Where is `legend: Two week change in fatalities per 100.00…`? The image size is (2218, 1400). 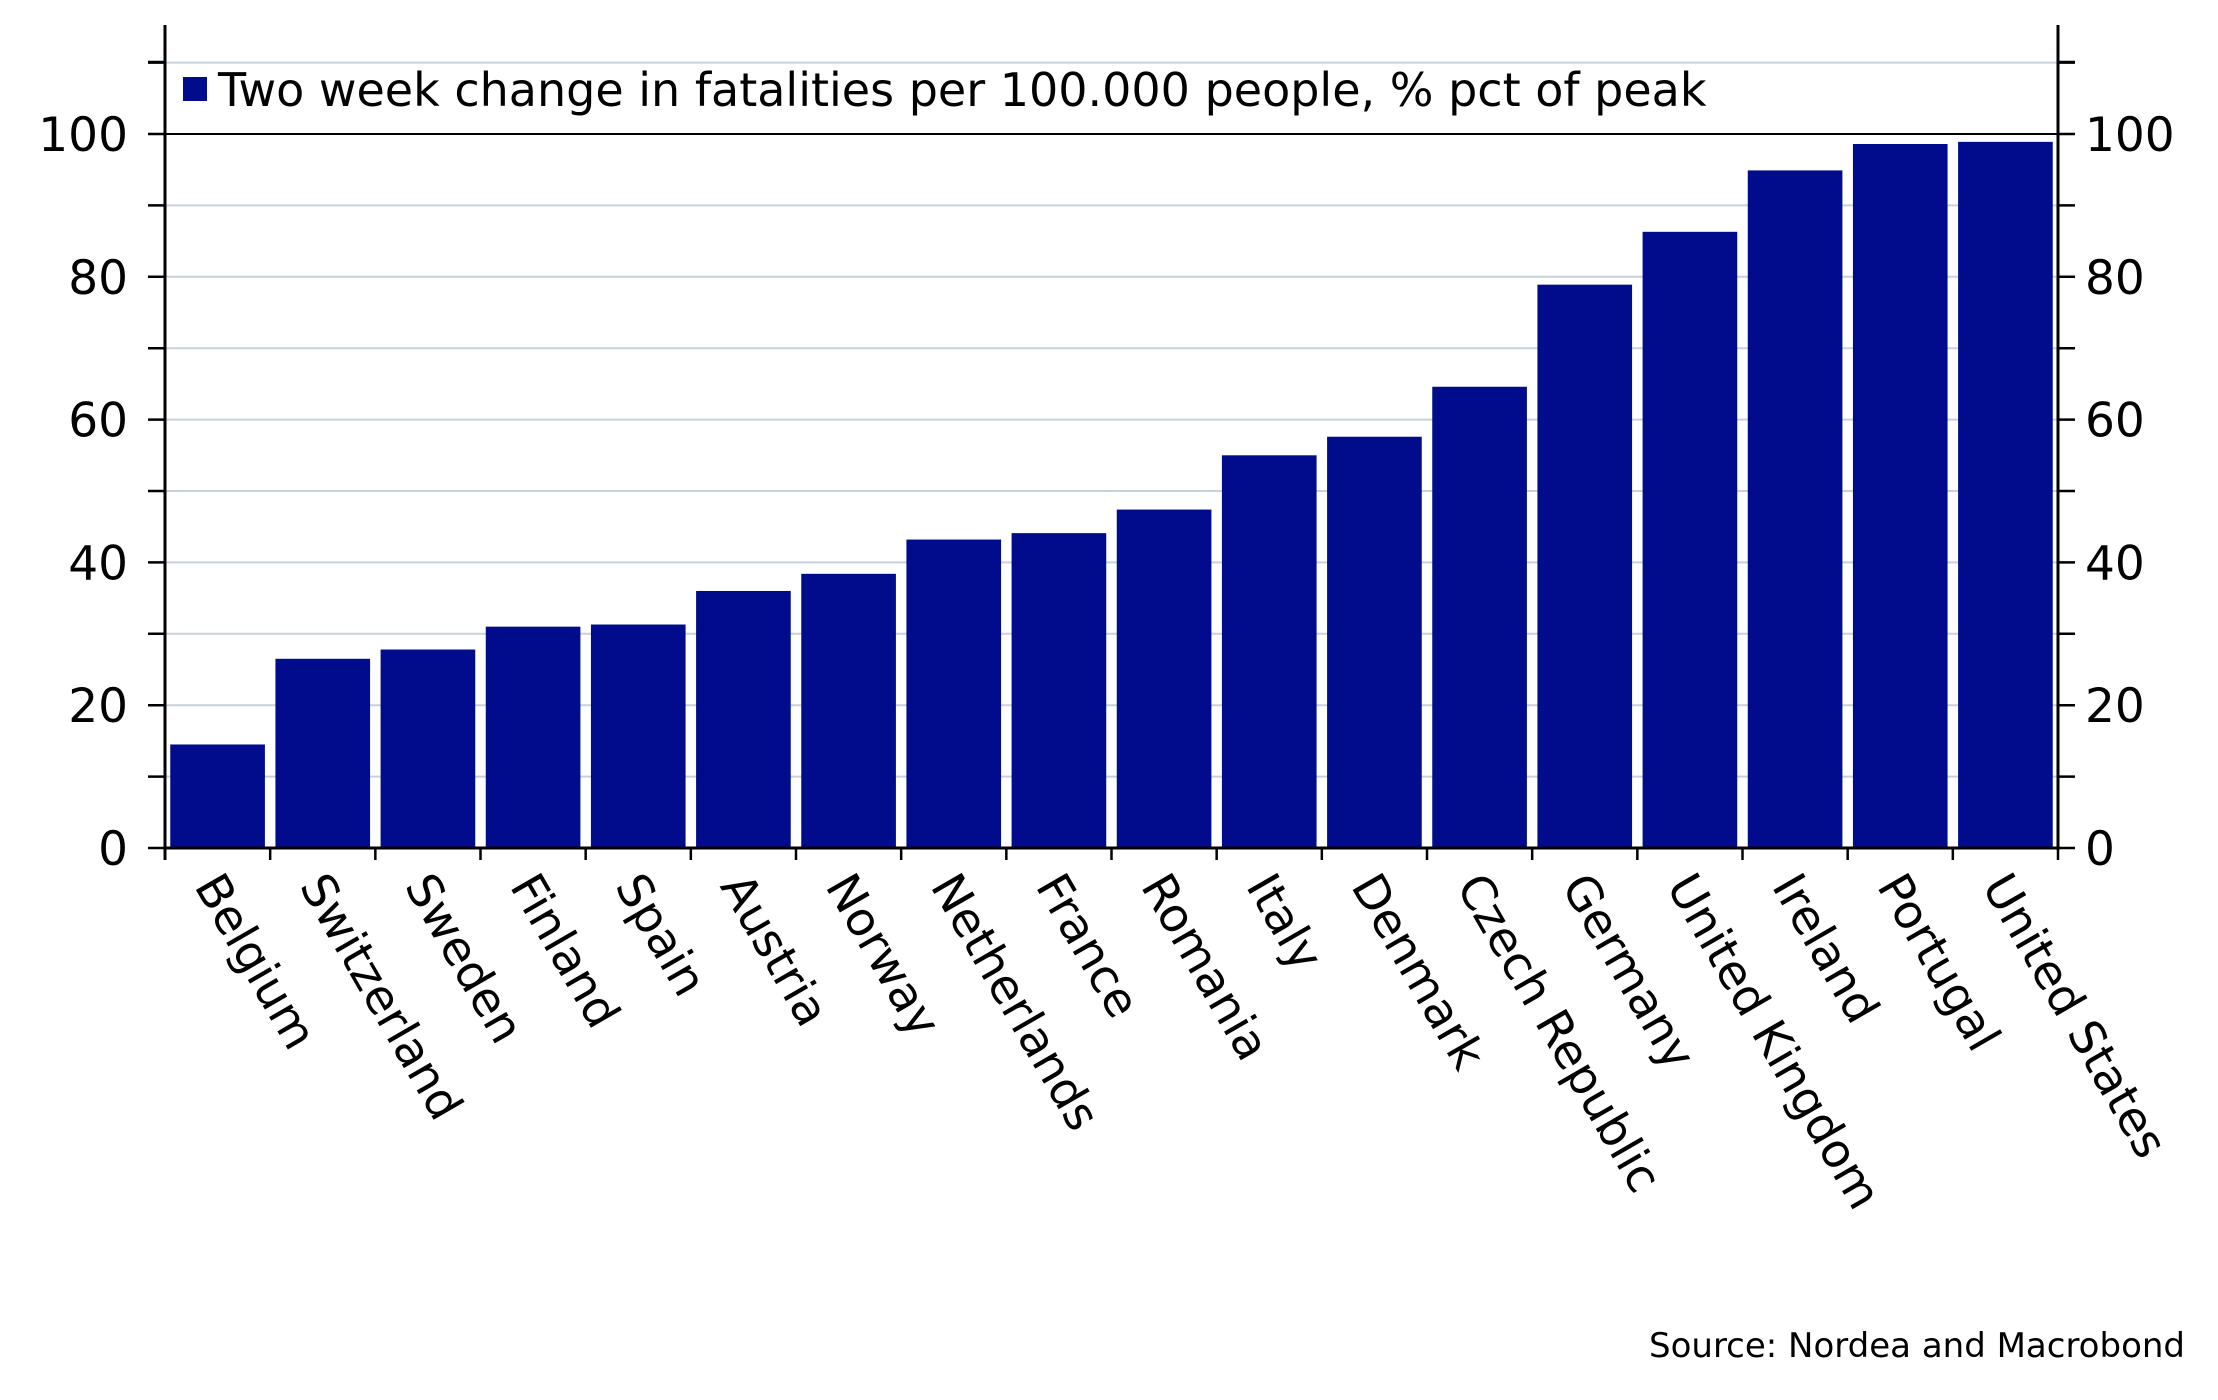
legend: Two week change in fatalities per 100.00… is located at coordinates (945, 90).